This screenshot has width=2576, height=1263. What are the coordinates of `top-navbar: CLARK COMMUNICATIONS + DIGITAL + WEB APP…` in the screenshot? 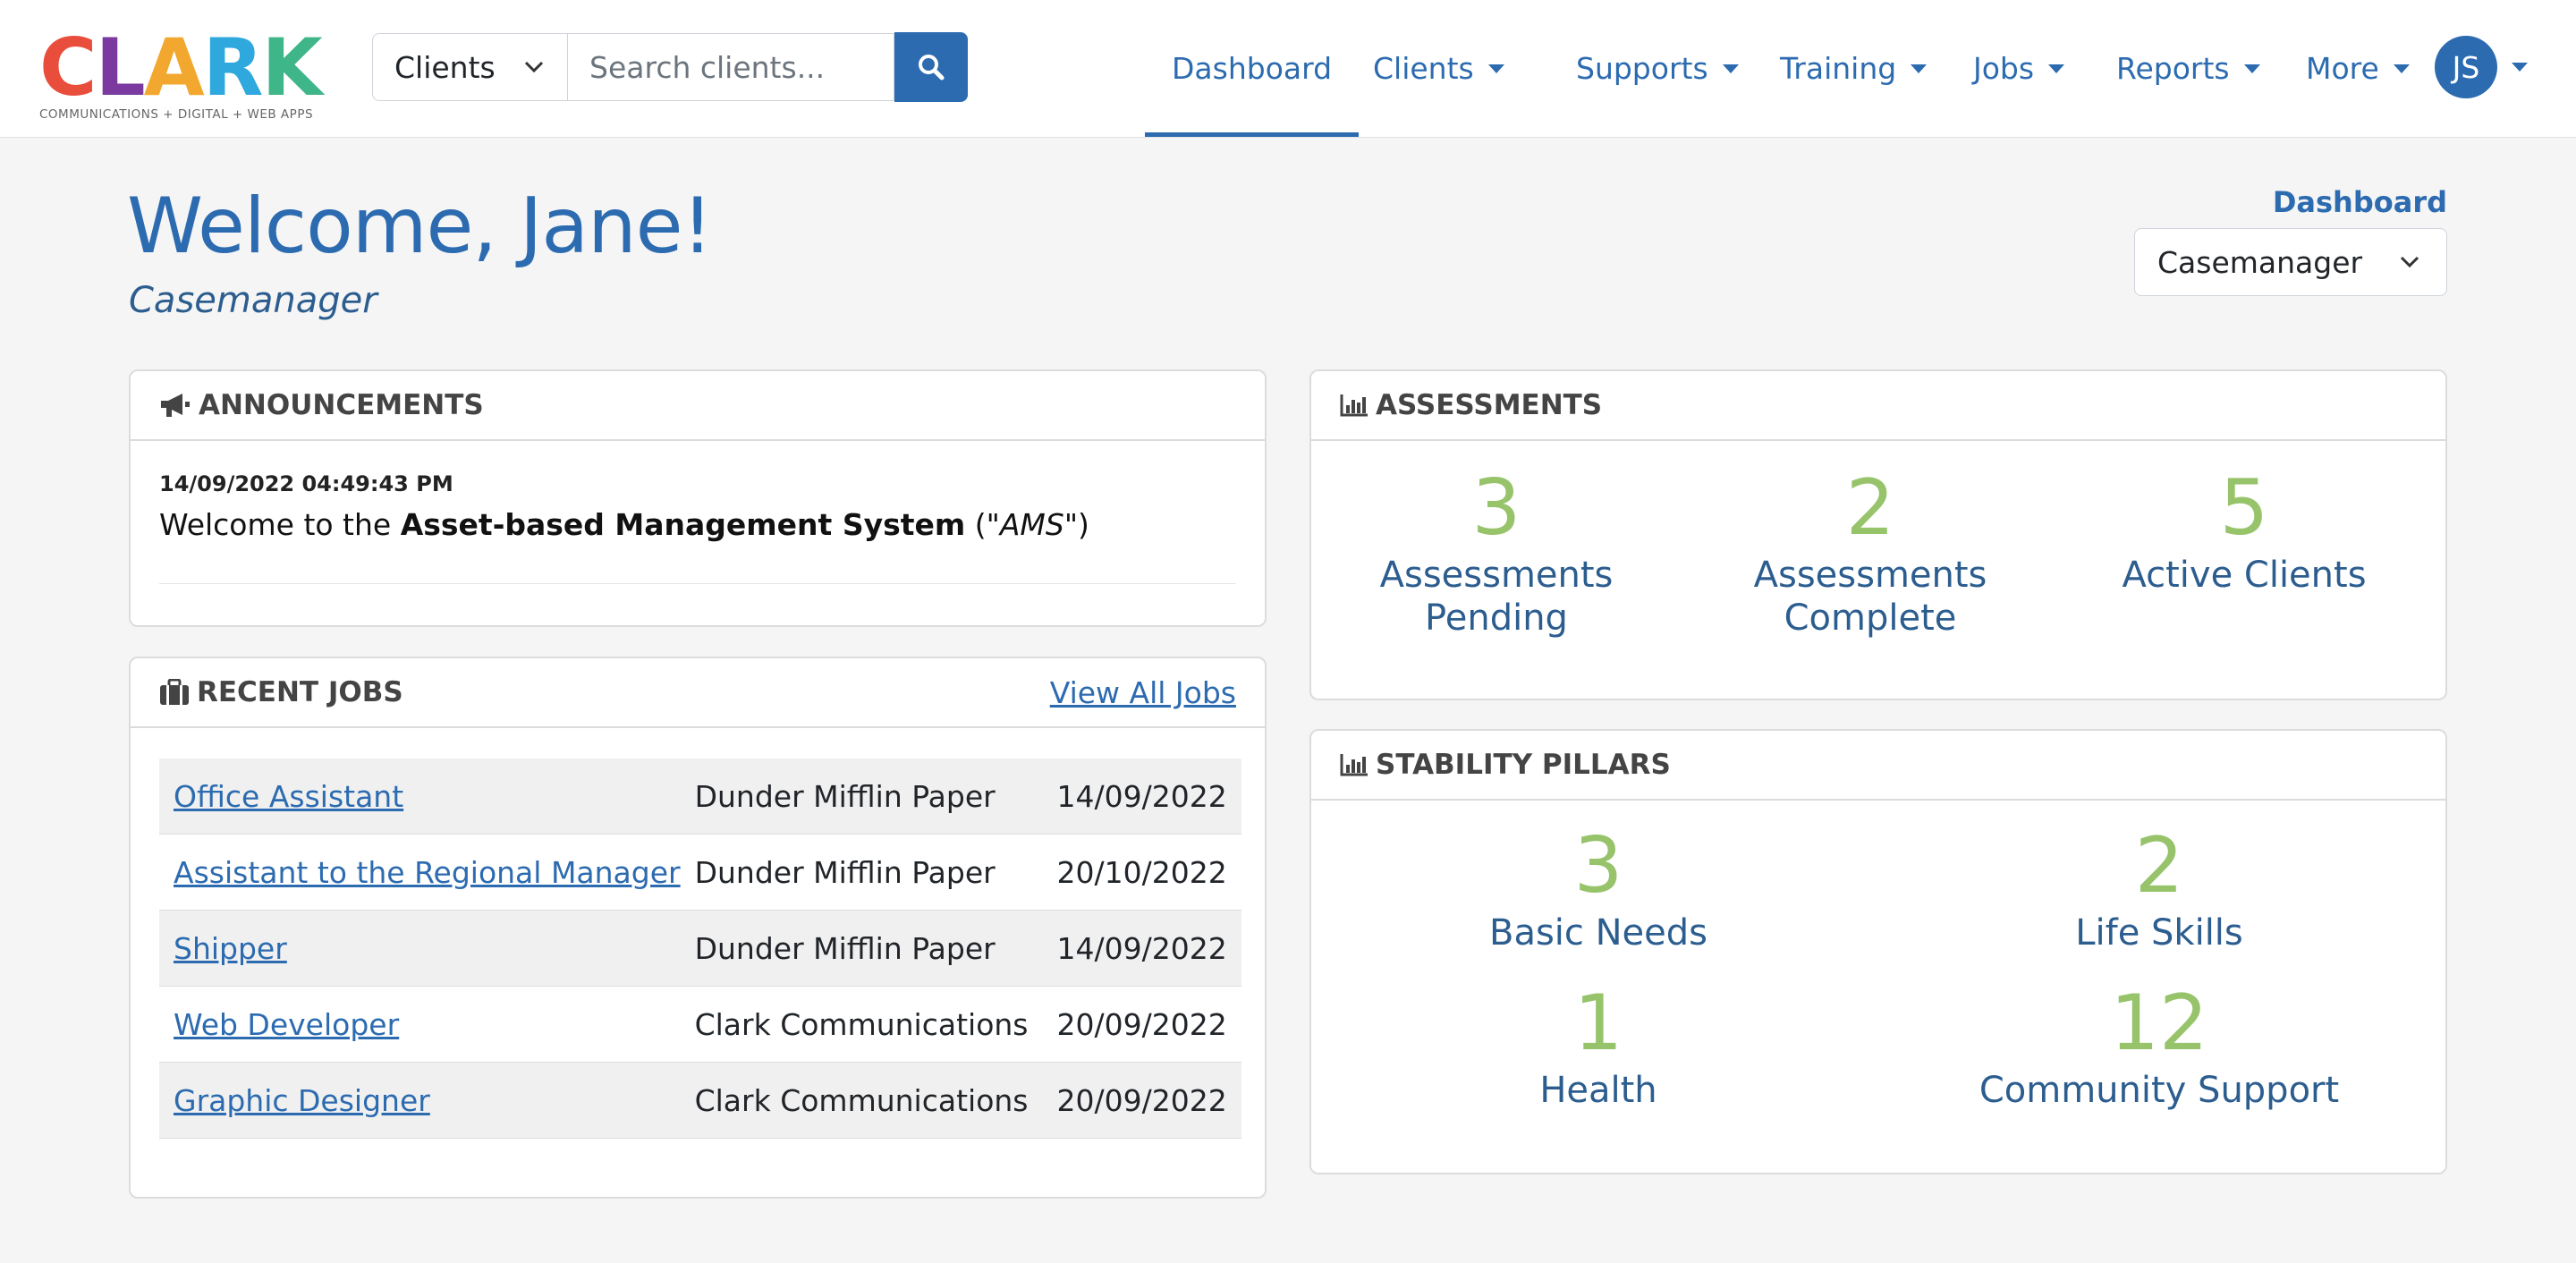 It's located at (1288, 69).